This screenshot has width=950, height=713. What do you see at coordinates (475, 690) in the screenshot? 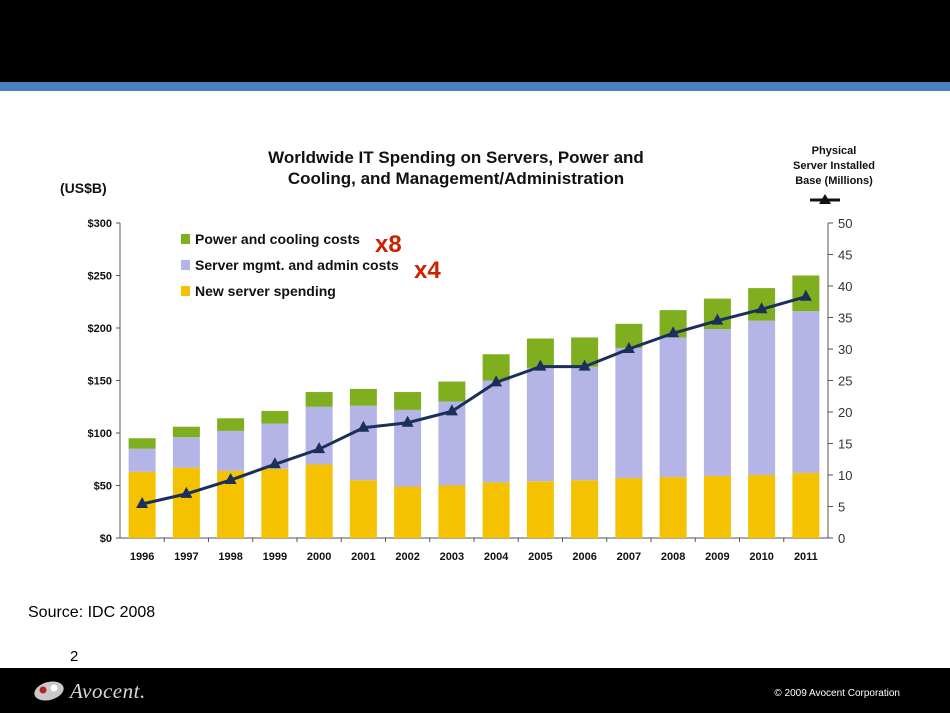
I see `footer-bar: Avocent. © 2009 Avocent Corporation` at bounding box center [475, 690].